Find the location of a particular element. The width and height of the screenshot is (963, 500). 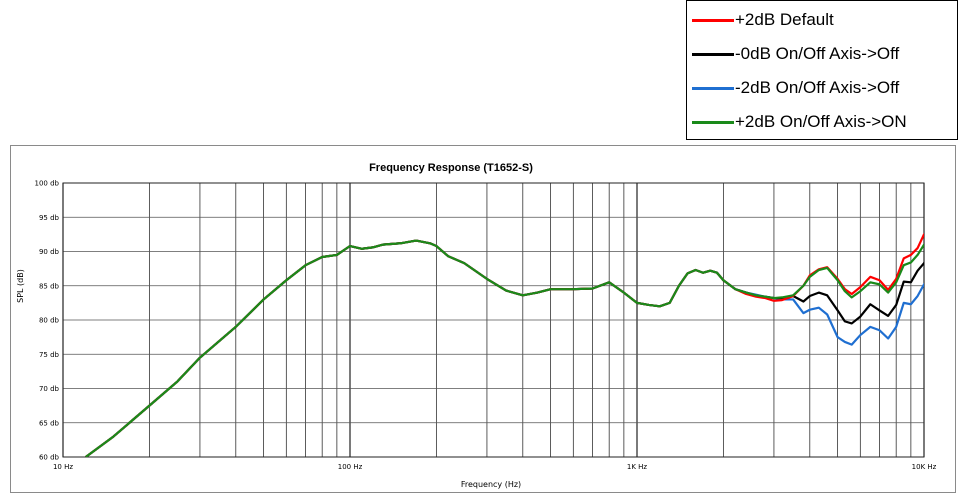

legend-item-minus2db-off: -2dB On/Off Axis->Off is located at coordinates (822, 87).